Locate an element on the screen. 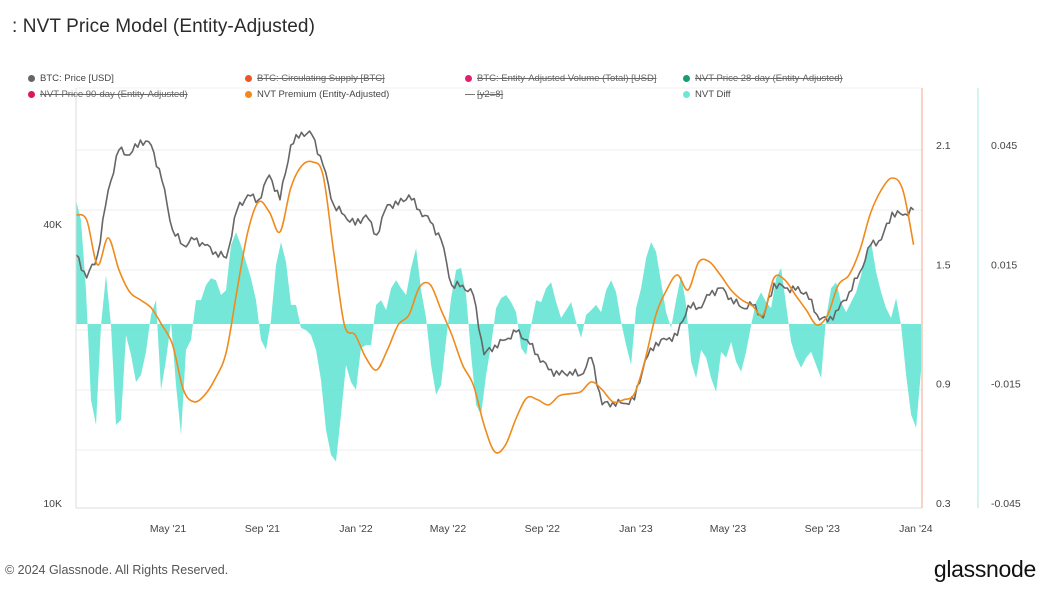 This screenshot has height=595, width=1042. legend-item-circulating-supply: BTC: Circulating Supply [BTC] is located at coordinates (315, 78).